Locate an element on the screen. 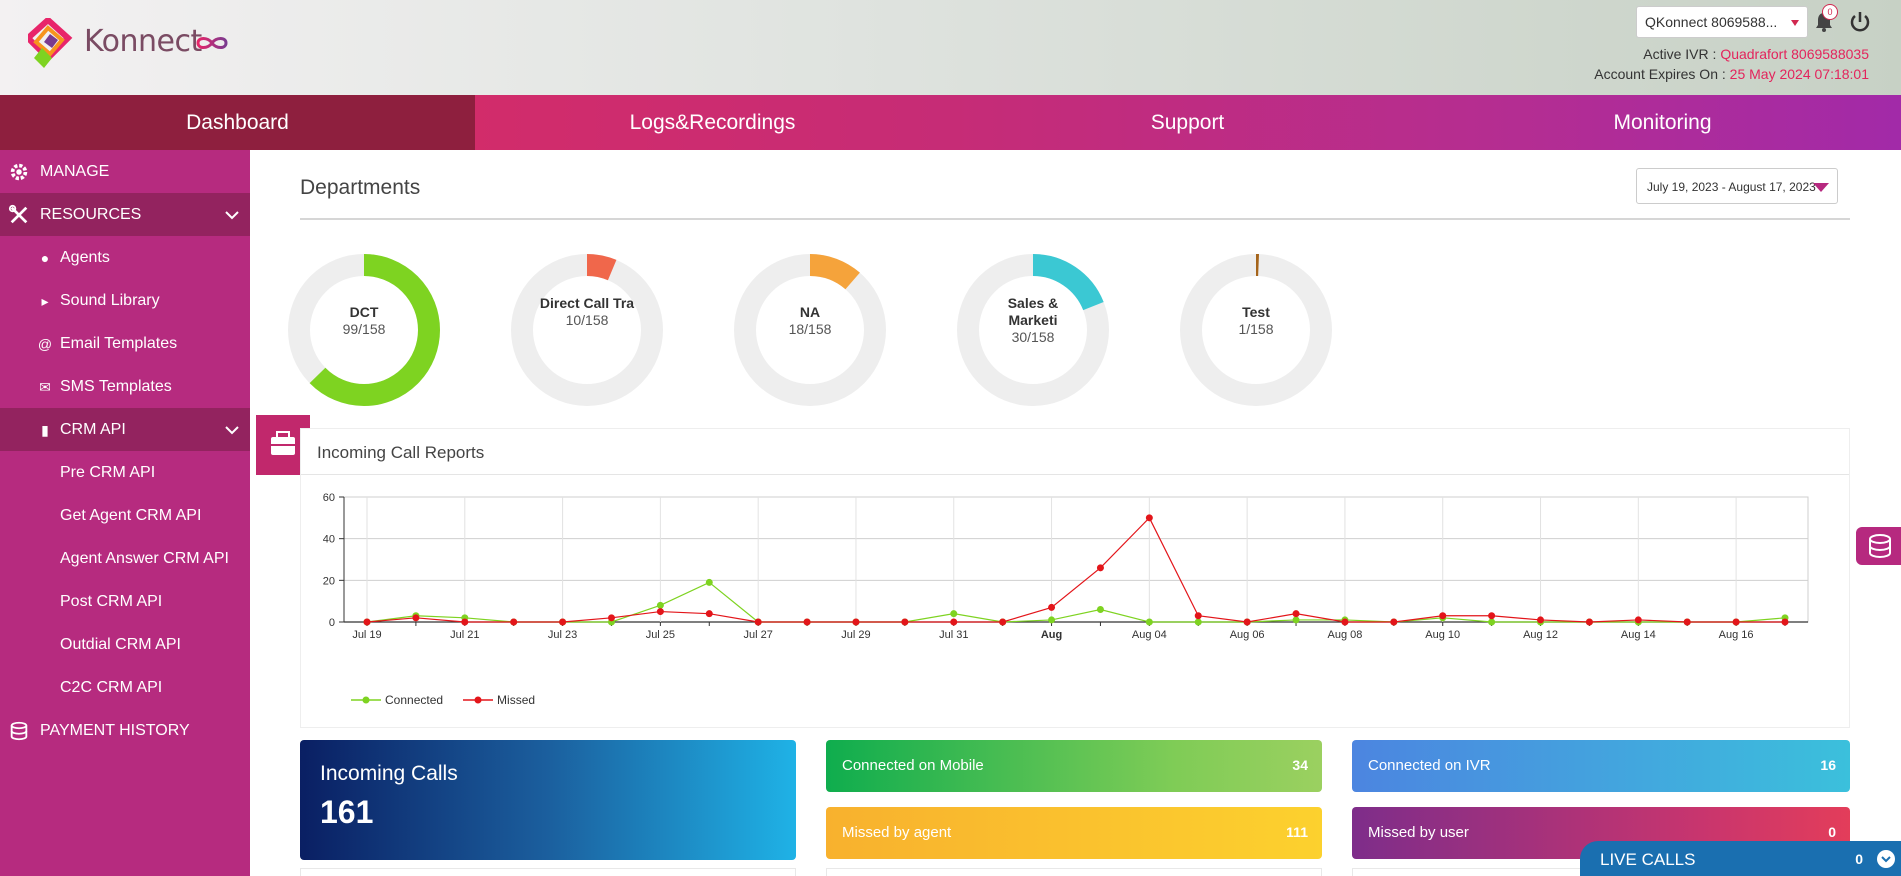  sidebar-item-post-crm-api: Post CRM API is located at coordinates (111, 601).